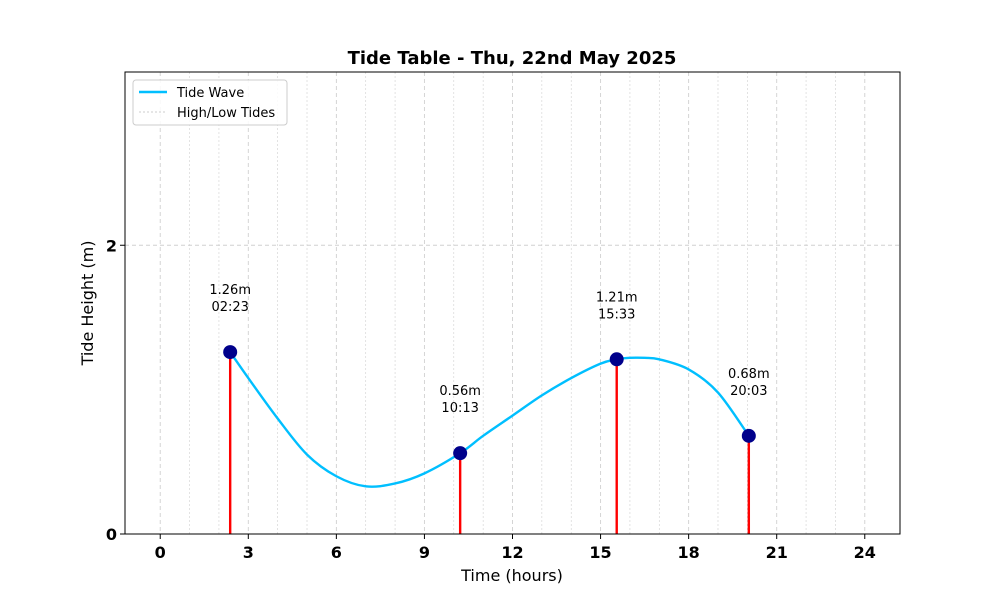 Image resolution: width=1000 pixels, height=604 pixels. I want to click on tide-time-label: 10:13, so click(459, 408).